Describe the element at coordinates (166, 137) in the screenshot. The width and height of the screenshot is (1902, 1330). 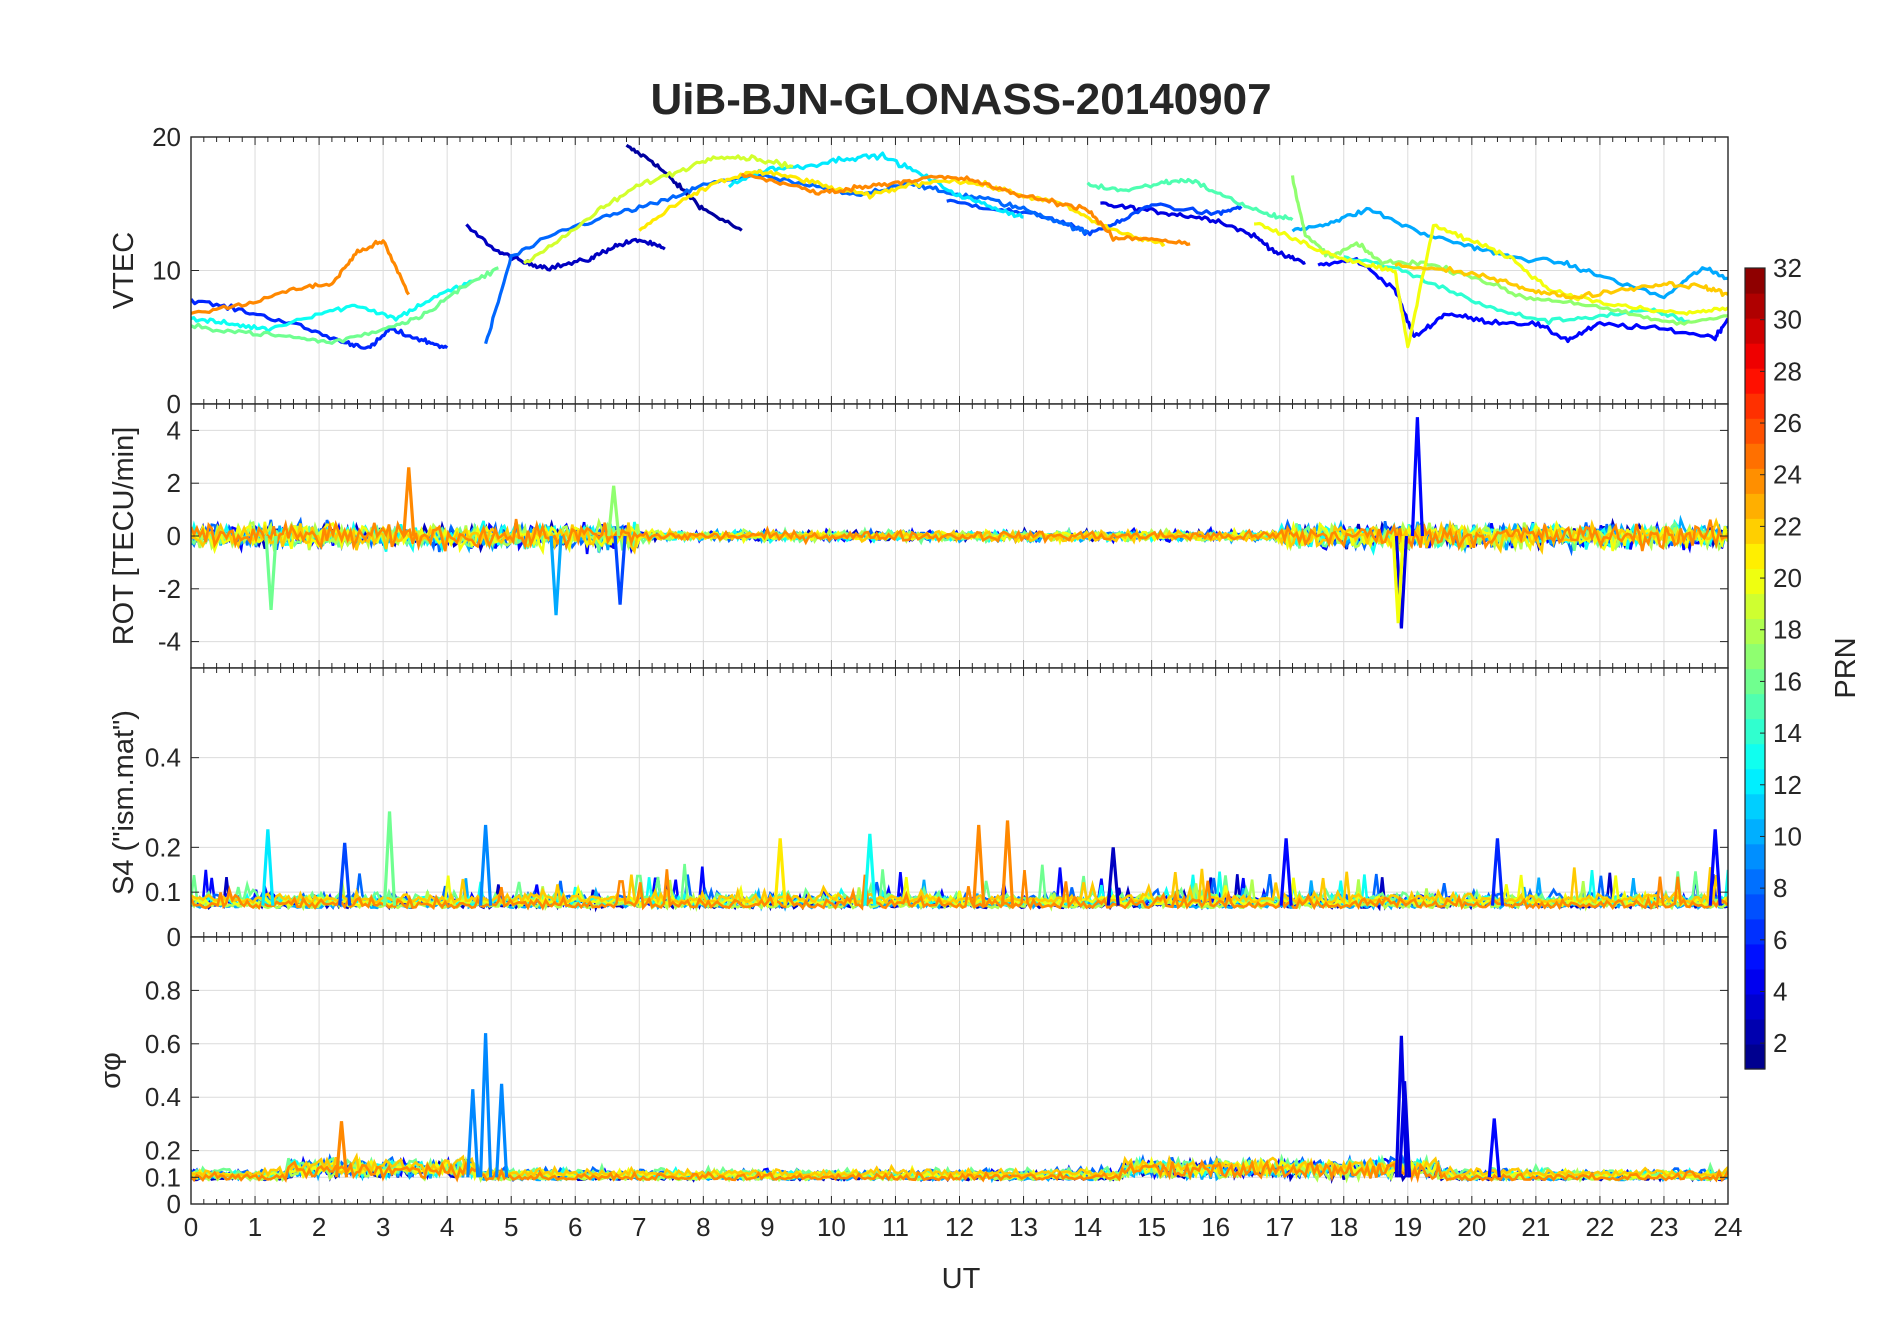
I see `y-tick-label: 20` at that location.